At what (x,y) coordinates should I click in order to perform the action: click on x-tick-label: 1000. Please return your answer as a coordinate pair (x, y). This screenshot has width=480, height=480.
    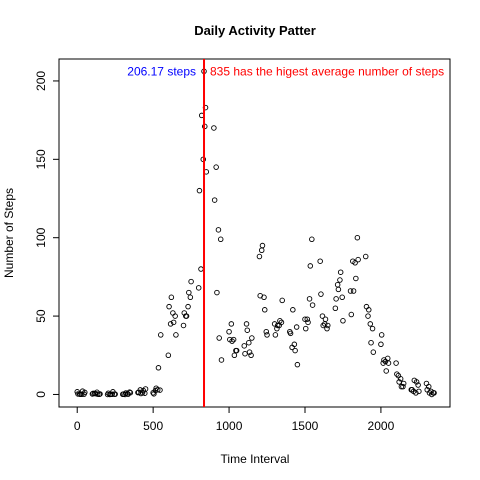
    Looking at the image, I should click on (229, 426).